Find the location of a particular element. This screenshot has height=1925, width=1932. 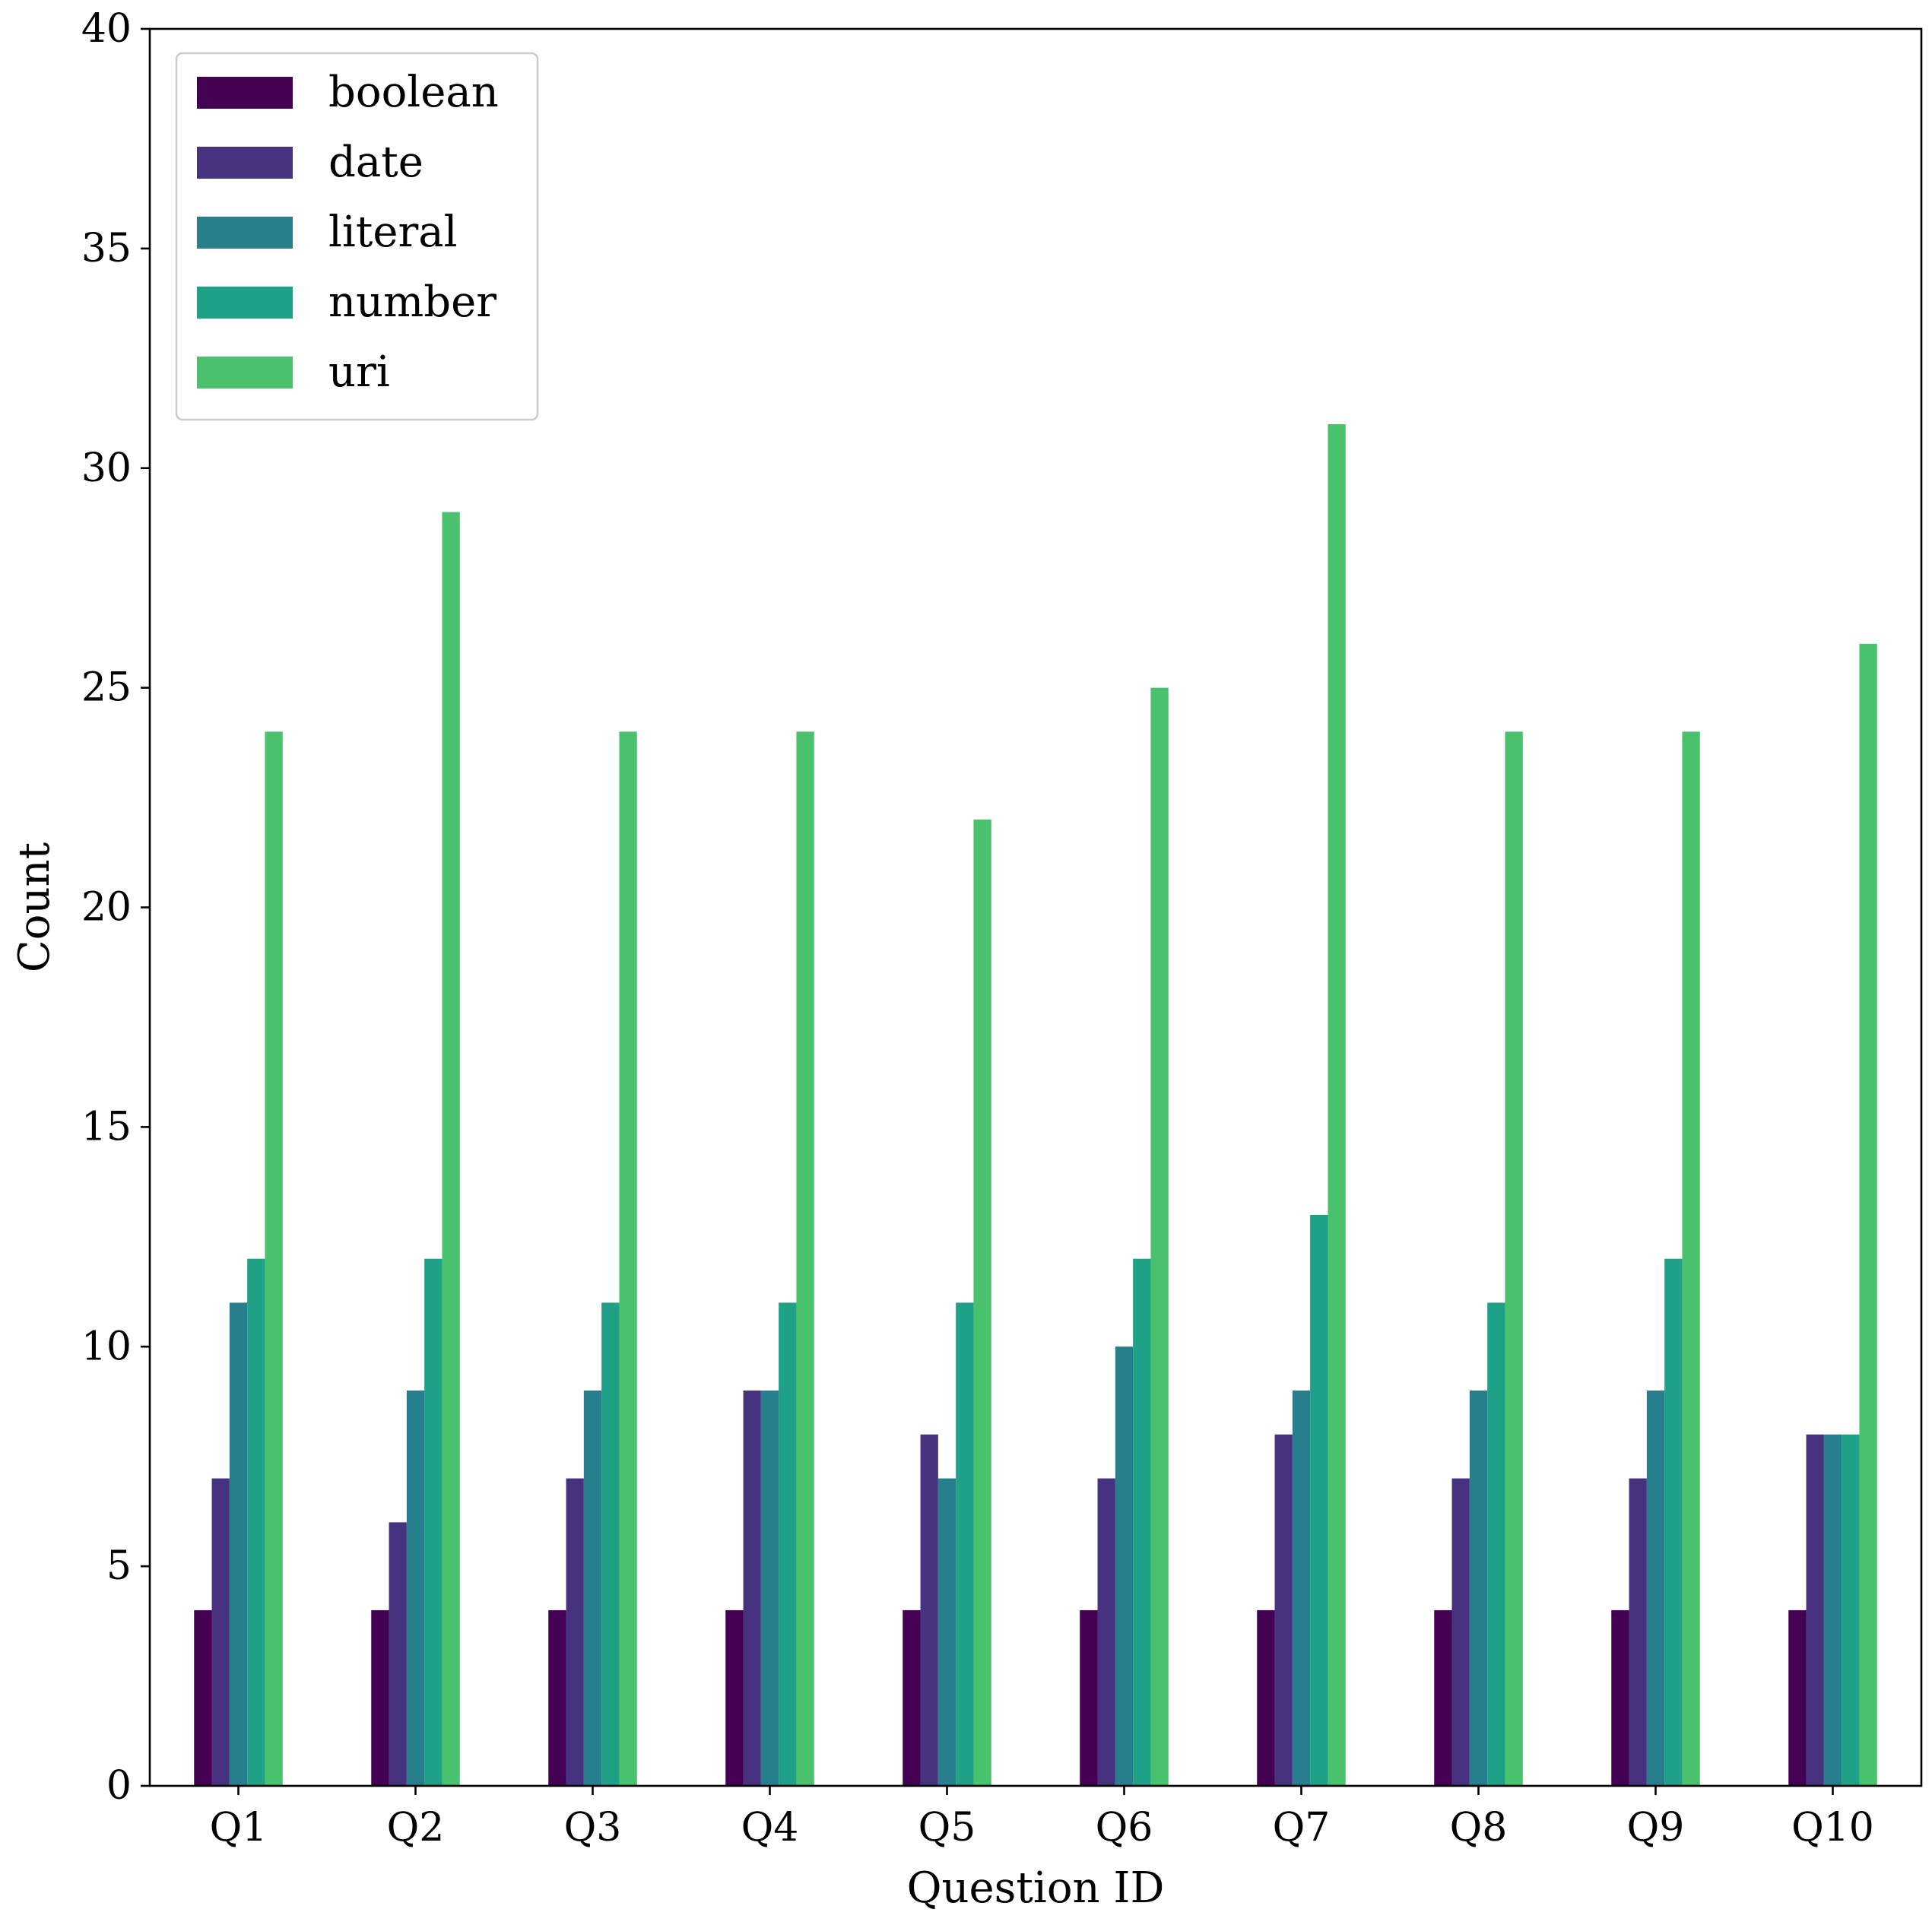

bar-number-q1 is located at coordinates (256, 1522).